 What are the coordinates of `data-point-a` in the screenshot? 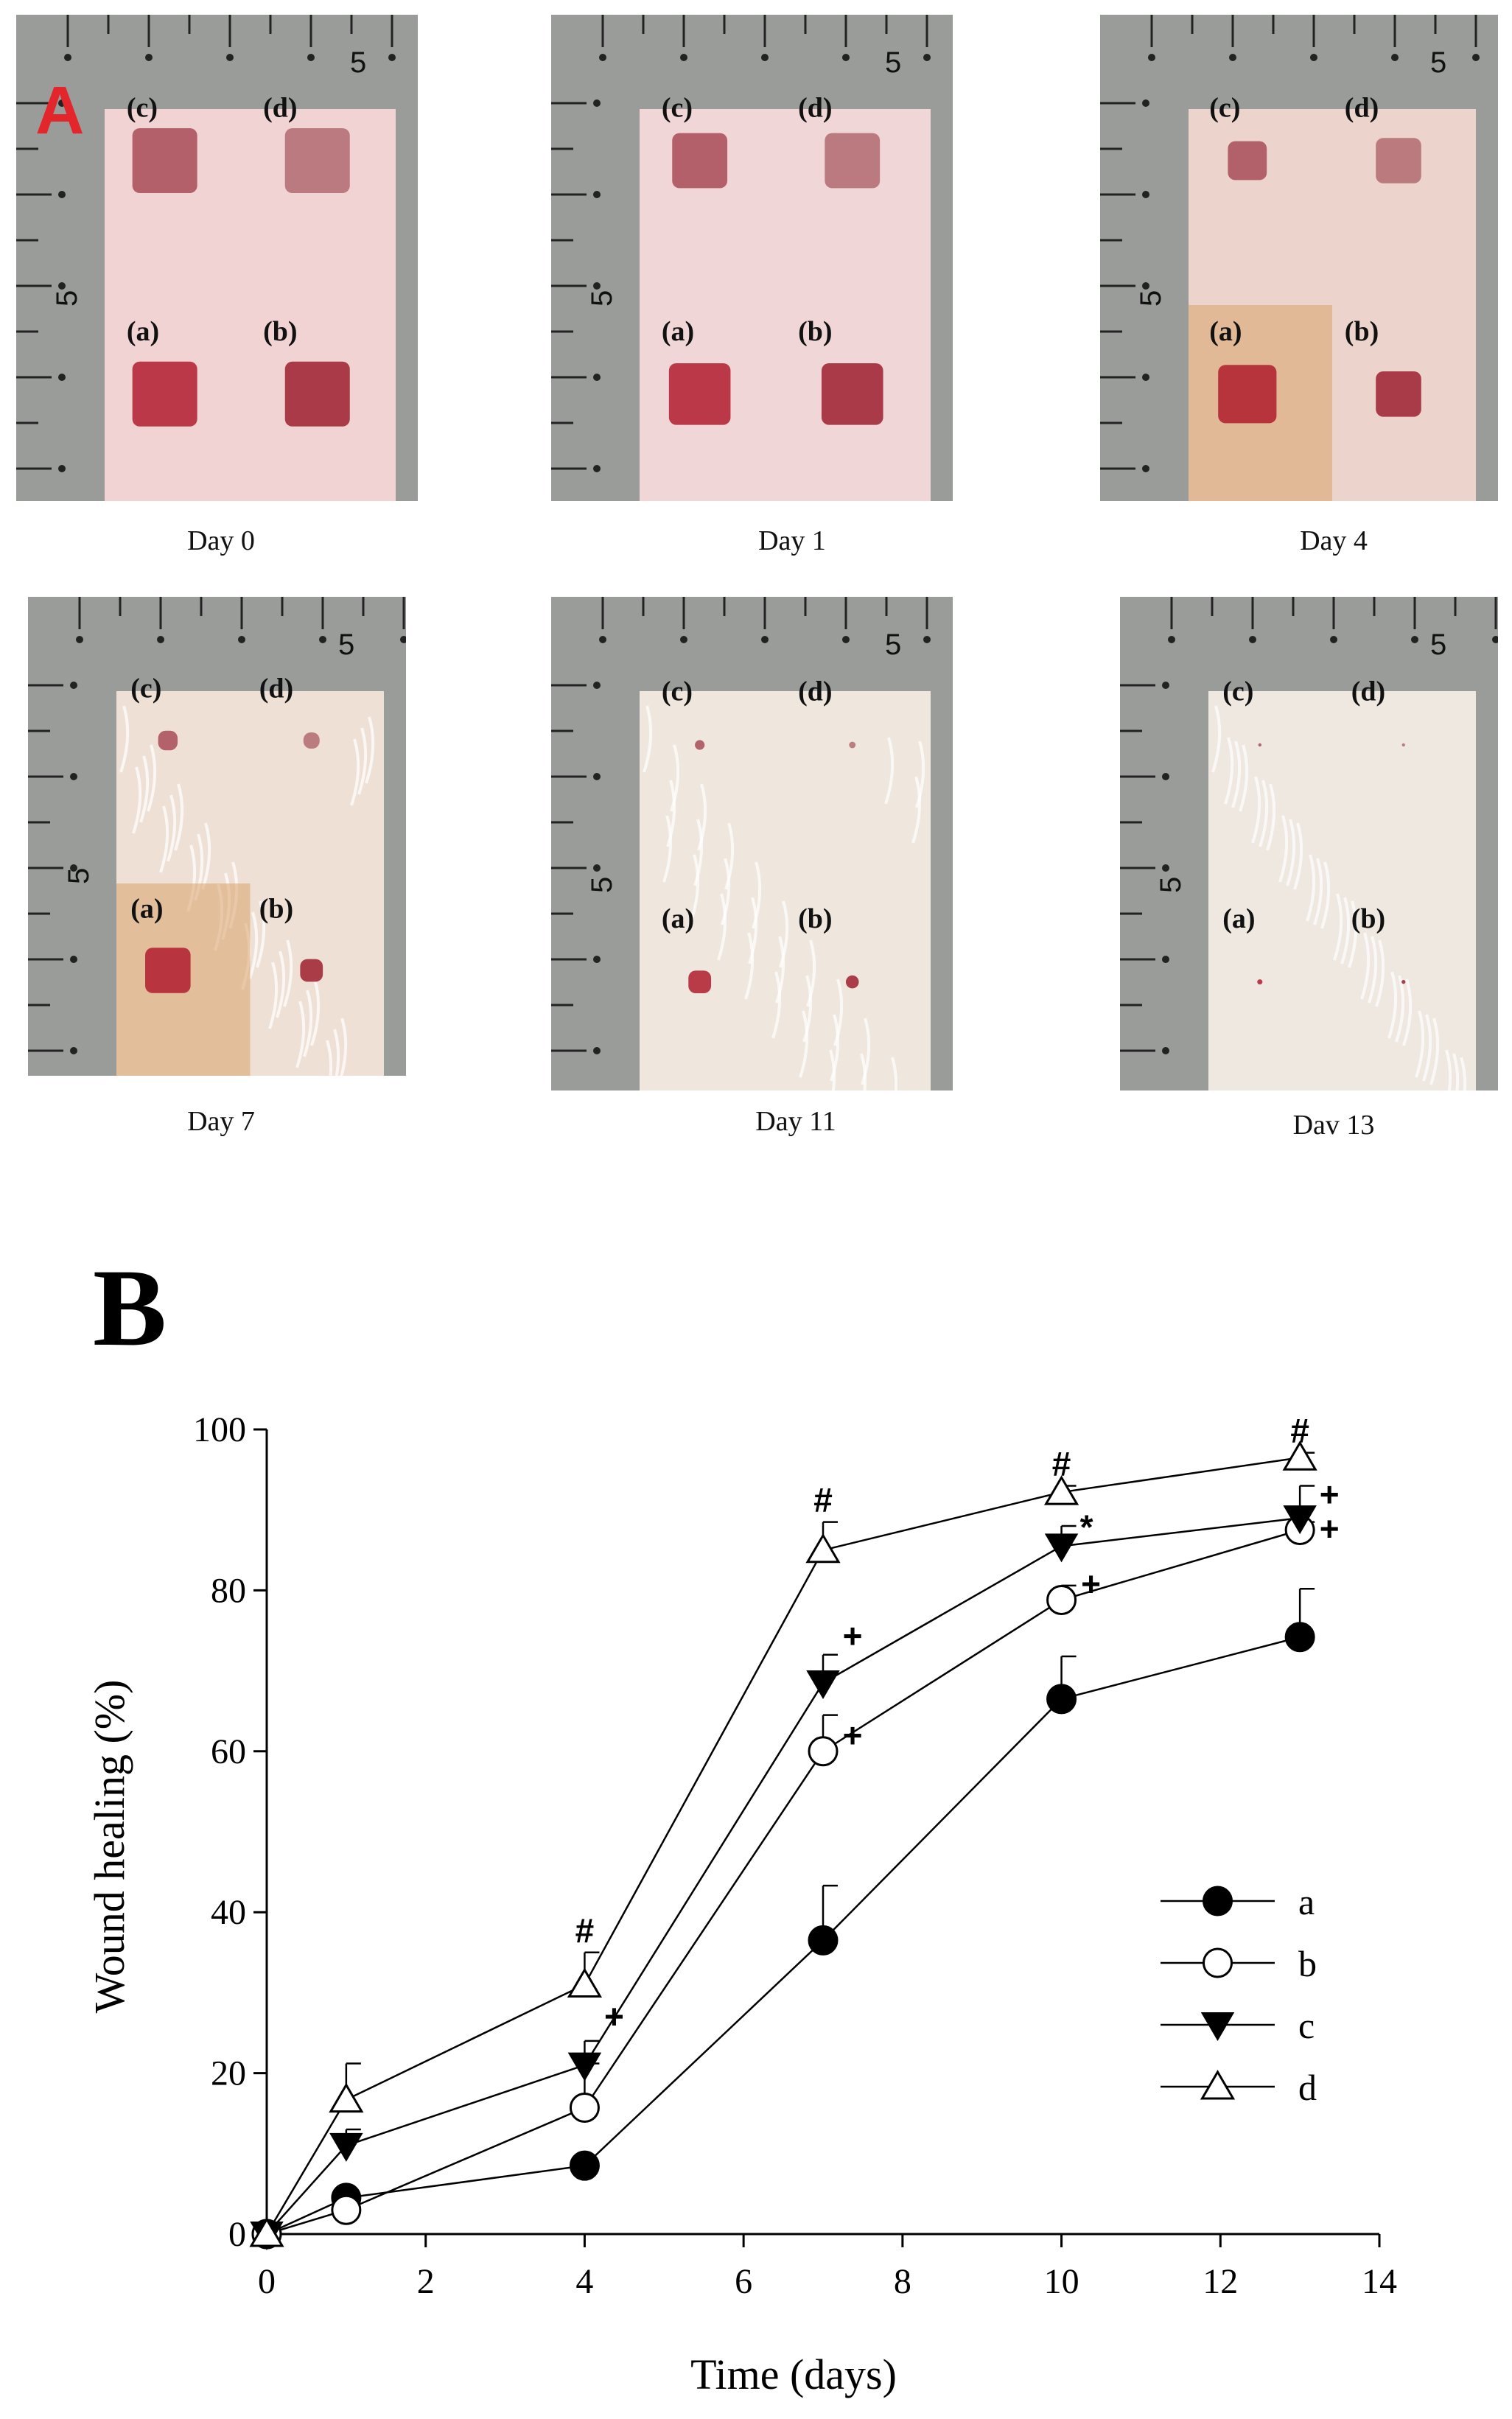 It's located at (584, 2165).